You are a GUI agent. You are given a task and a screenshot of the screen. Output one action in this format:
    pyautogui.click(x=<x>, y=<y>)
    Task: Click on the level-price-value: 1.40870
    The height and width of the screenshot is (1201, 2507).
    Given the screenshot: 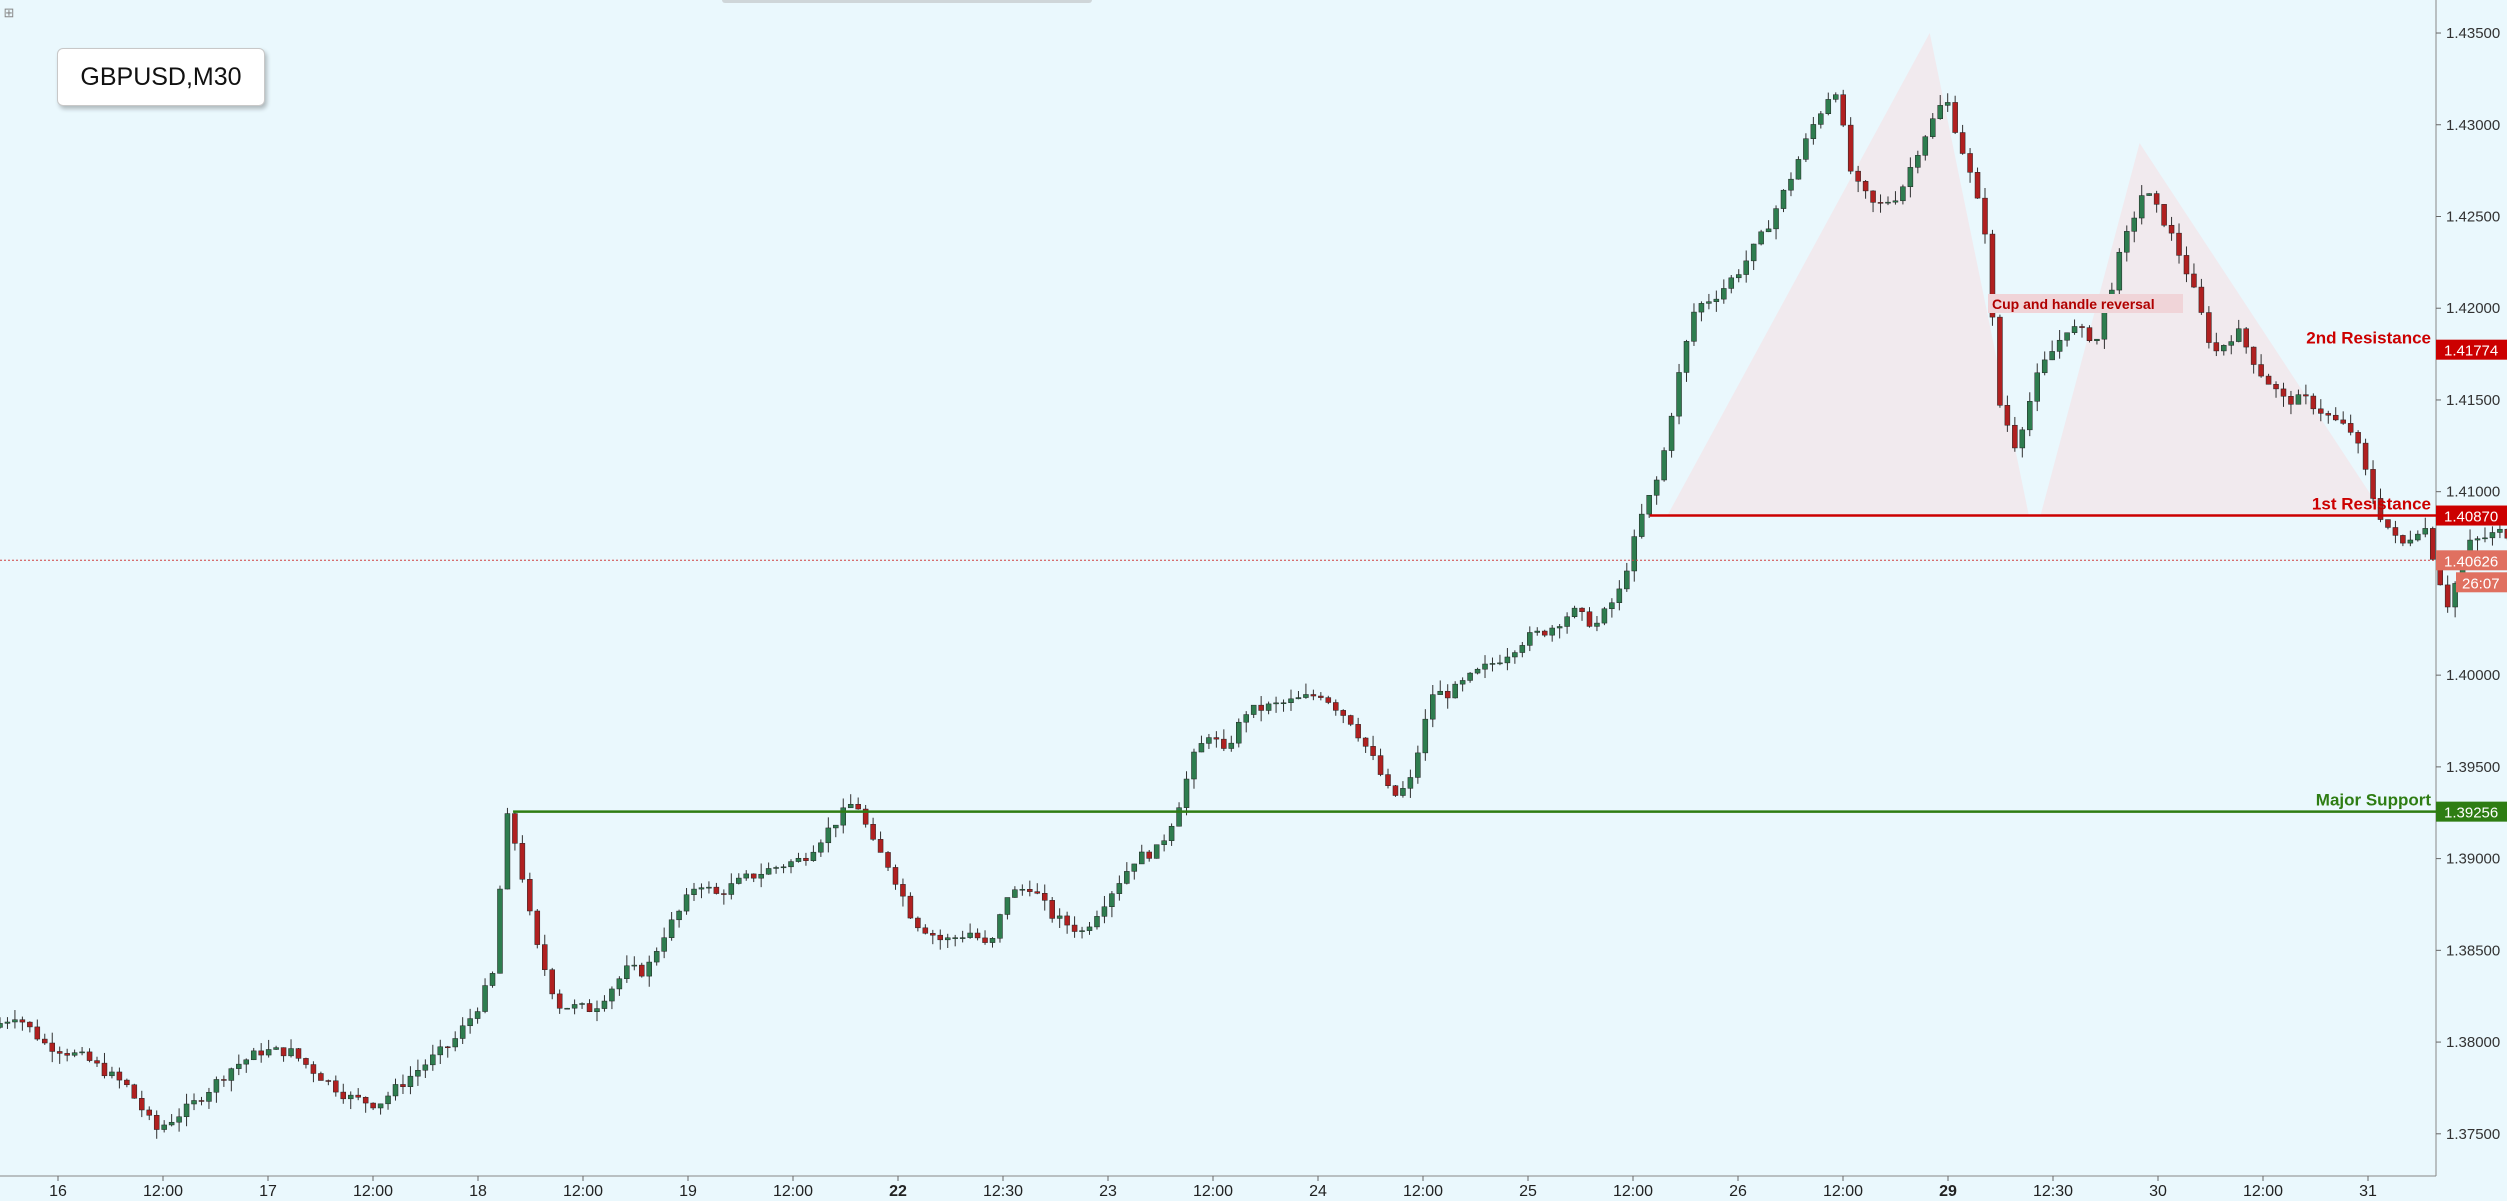 What is the action you would take?
    pyautogui.click(x=2471, y=517)
    